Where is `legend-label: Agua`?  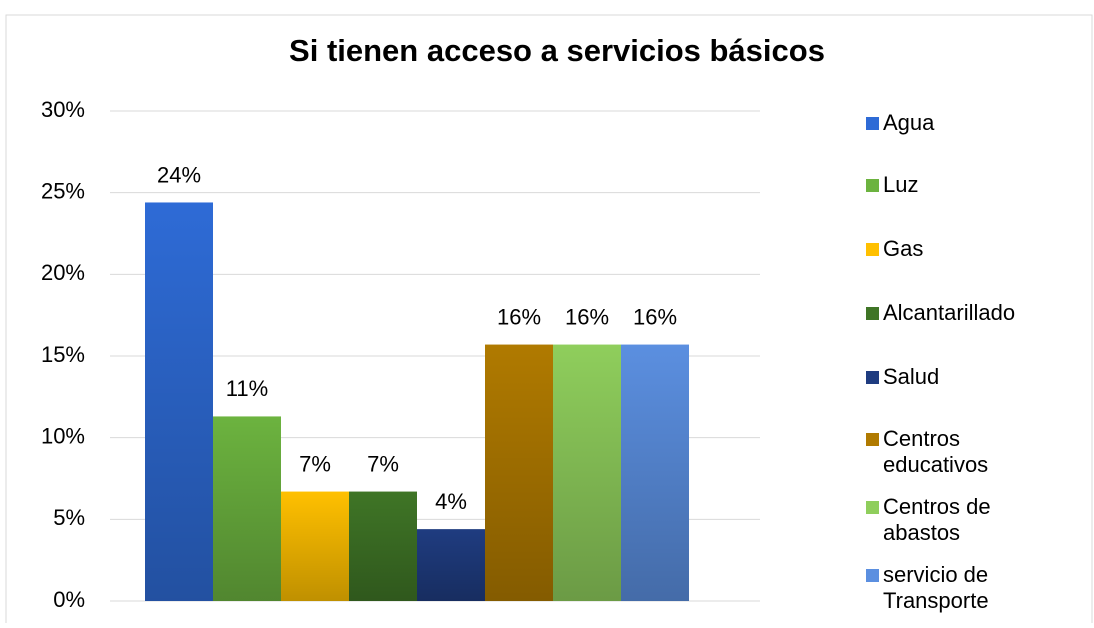 legend-label: Agua is located at coordinates (909, 122).